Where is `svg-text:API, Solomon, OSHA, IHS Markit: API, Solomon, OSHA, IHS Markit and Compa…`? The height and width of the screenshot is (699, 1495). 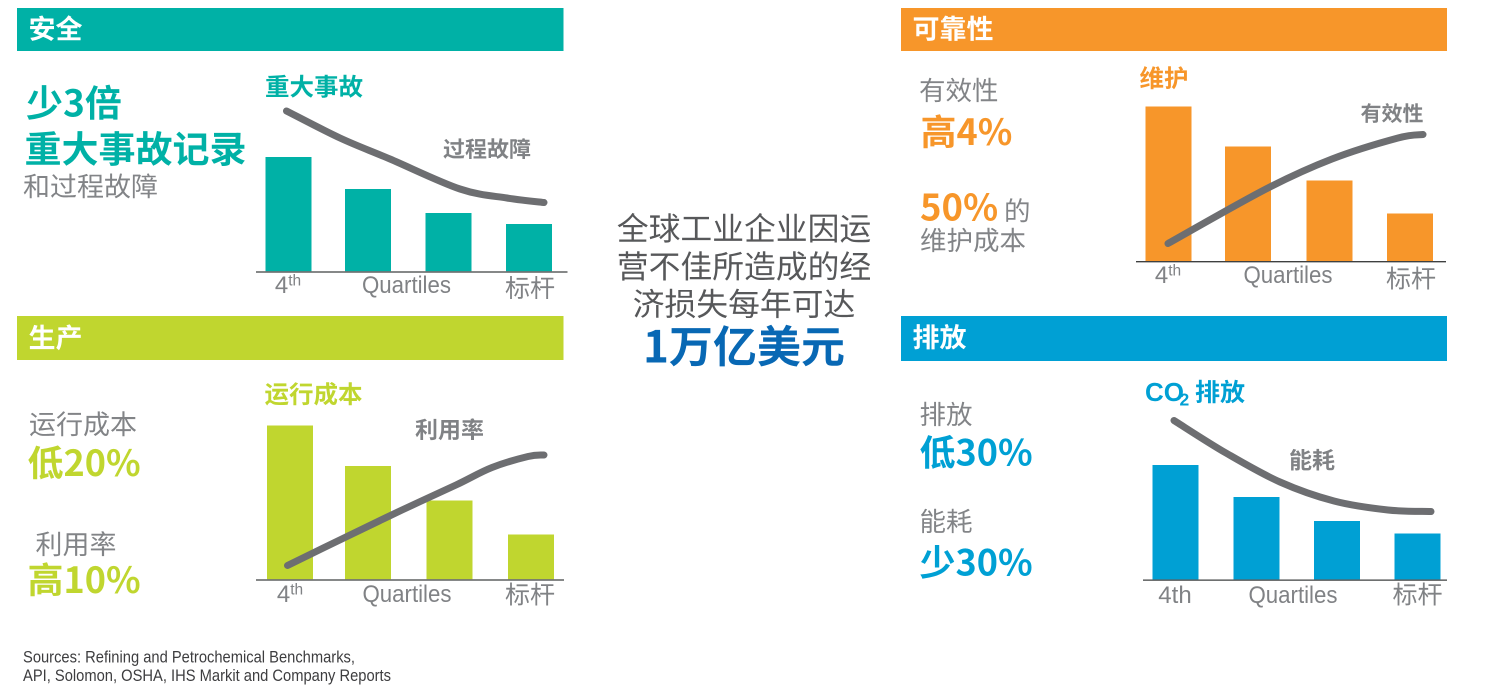 svg-text:API, Solomon, OSHA, IHS Markit: API, Solomon, OSHA, IHS Markit and Compa… is located at coordinates (207, 676).